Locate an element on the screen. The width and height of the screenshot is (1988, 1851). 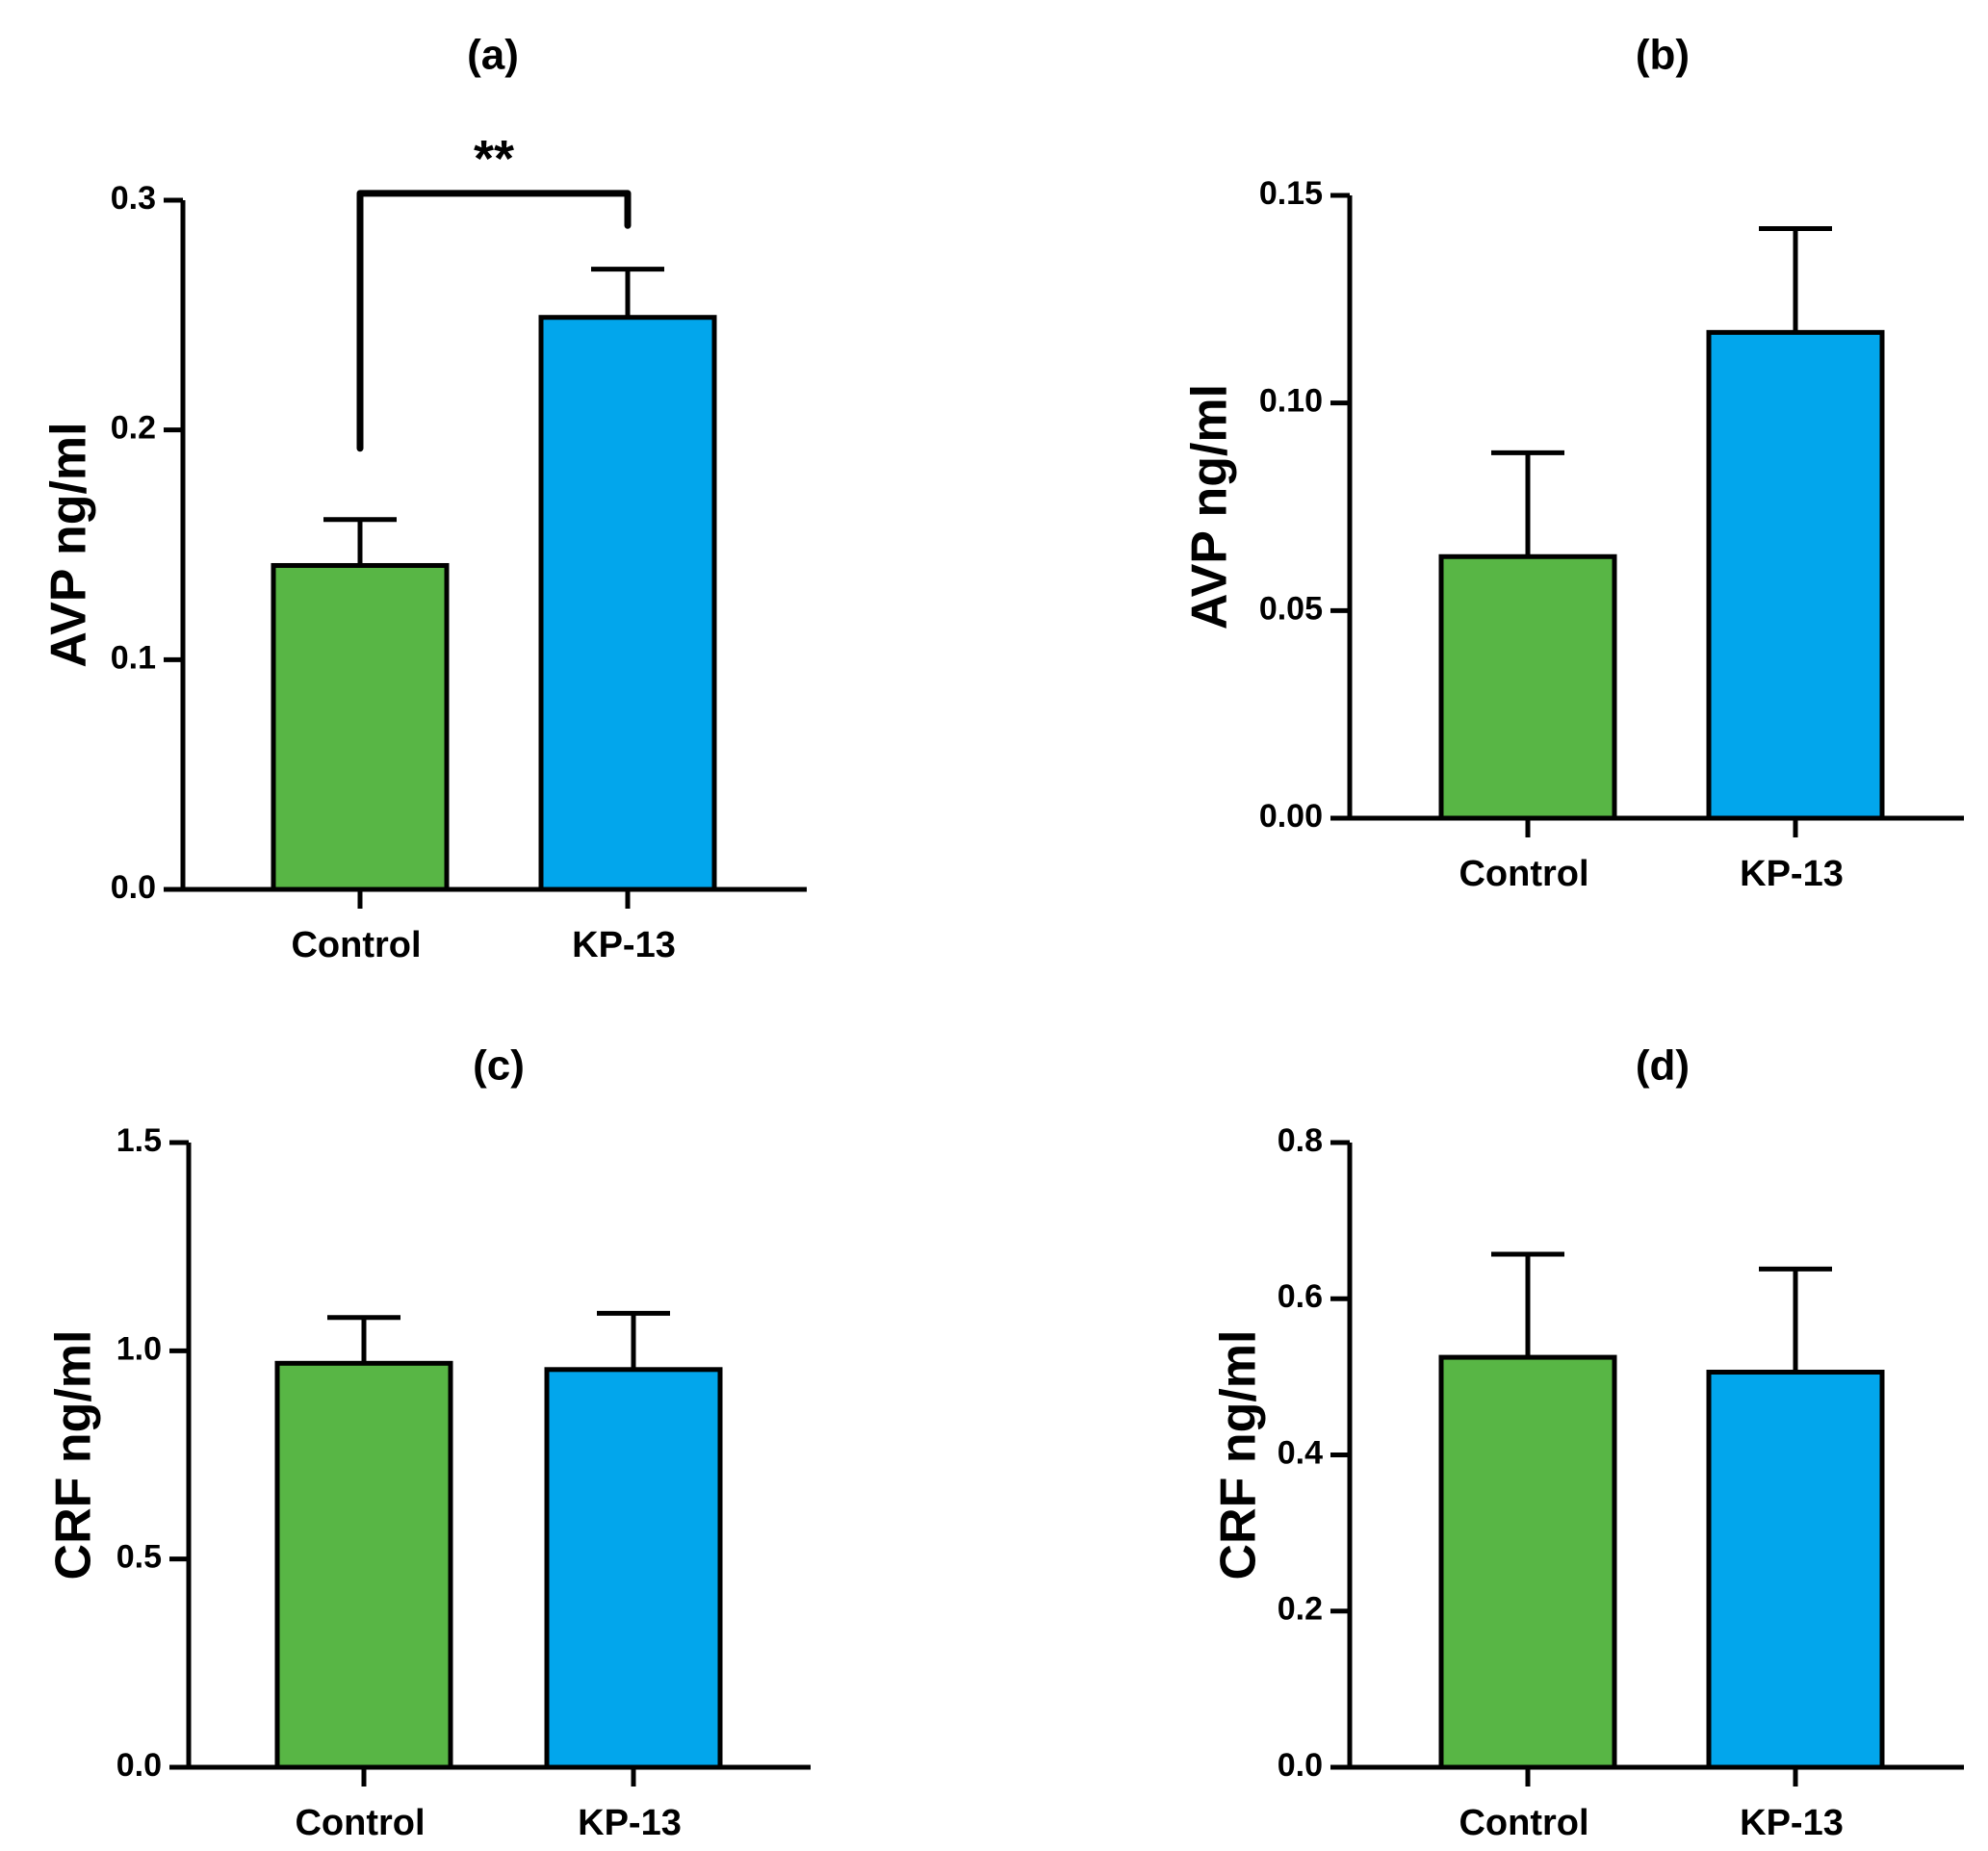
chart-title: (c) is located at coordinates (499, 1066).